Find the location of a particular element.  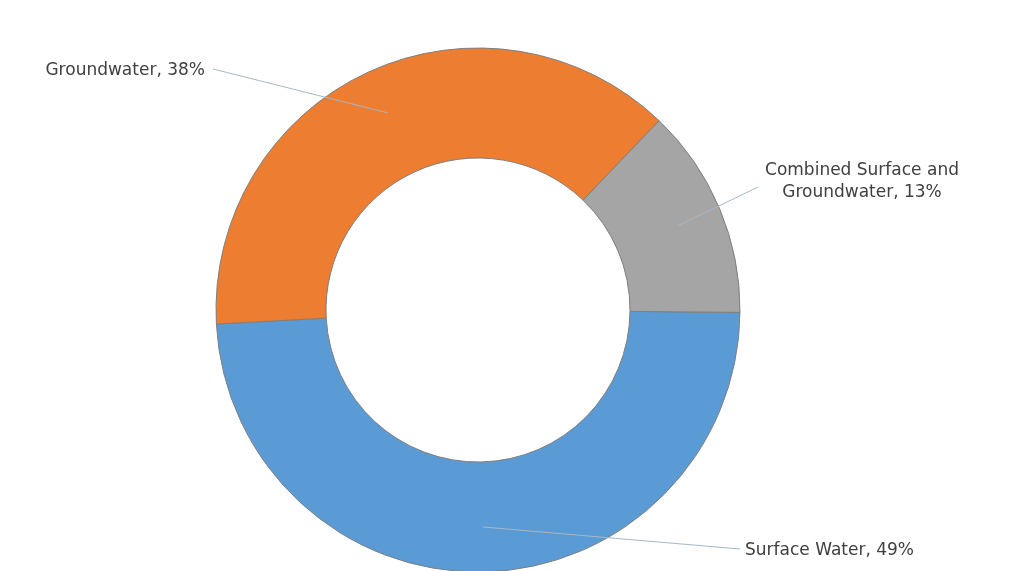

slice-label: Groundwater, 38% is located at coordinates (125, 69).